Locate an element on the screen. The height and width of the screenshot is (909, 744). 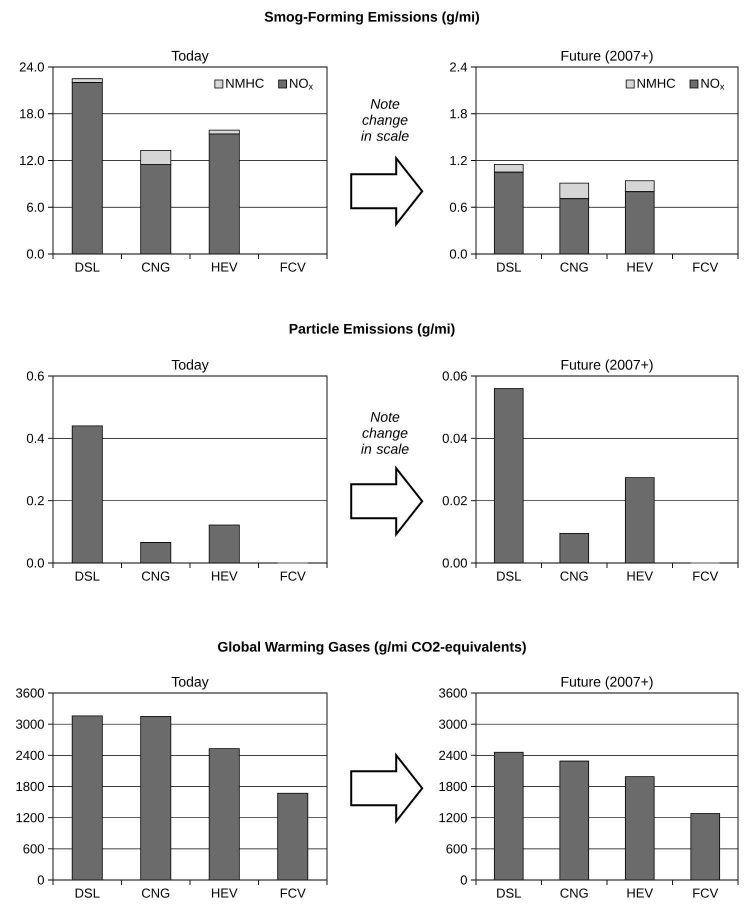
y-tick-label: 6.0 is located at coordinates (35, 207).